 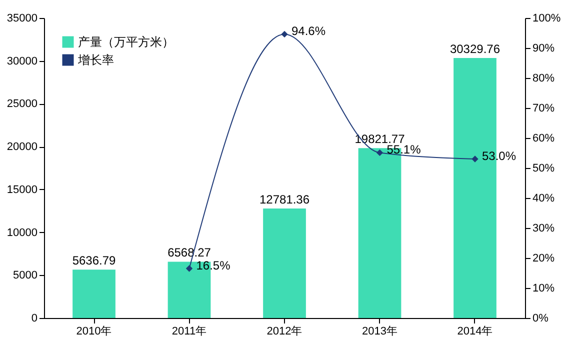 I want to click on y-tick-label: 15000, so click(x=22, y=190).